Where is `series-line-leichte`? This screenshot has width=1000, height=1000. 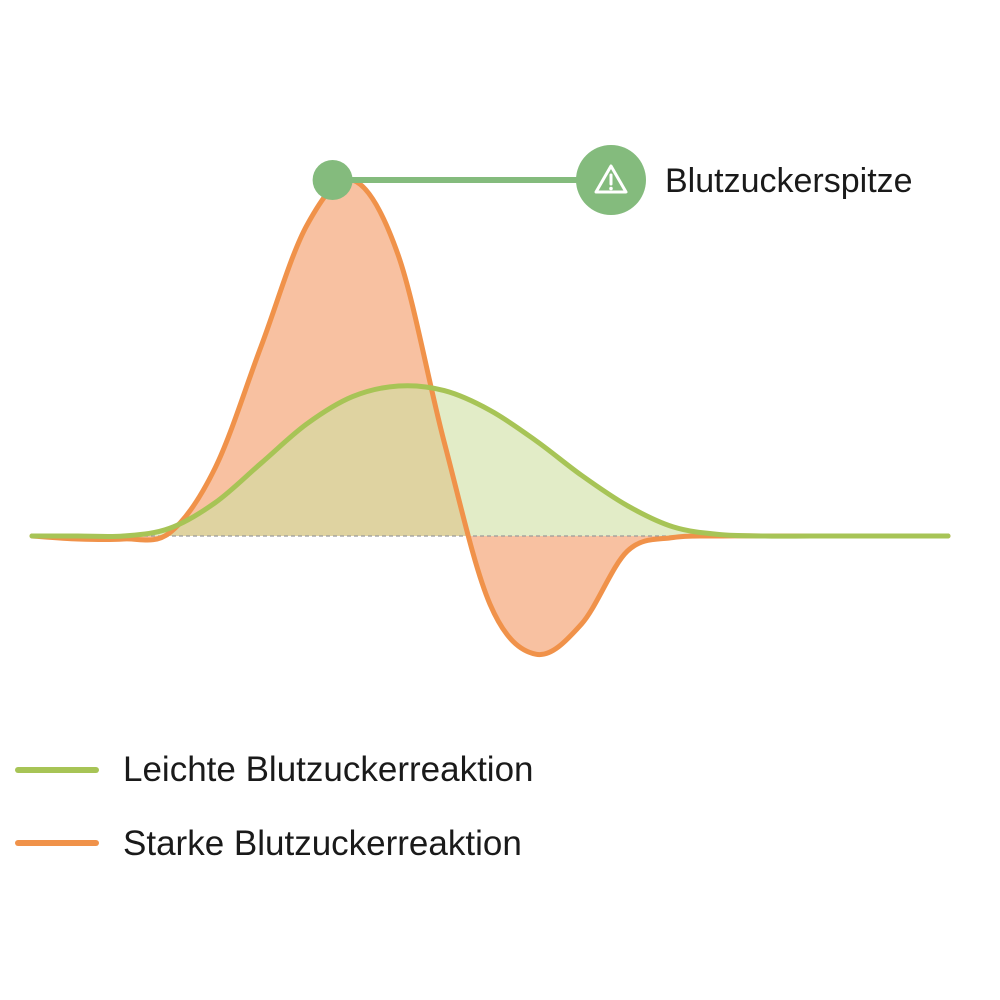 series-line-leichte is located at coordinates (490, 461).